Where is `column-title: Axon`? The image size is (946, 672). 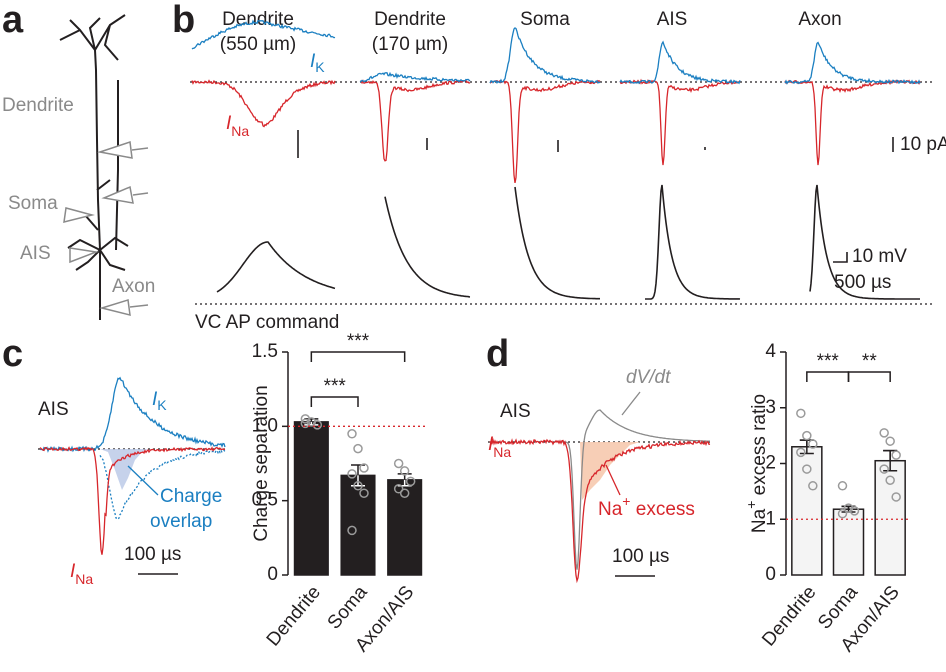
column-title: Axon is located at coordinates (819, 19).